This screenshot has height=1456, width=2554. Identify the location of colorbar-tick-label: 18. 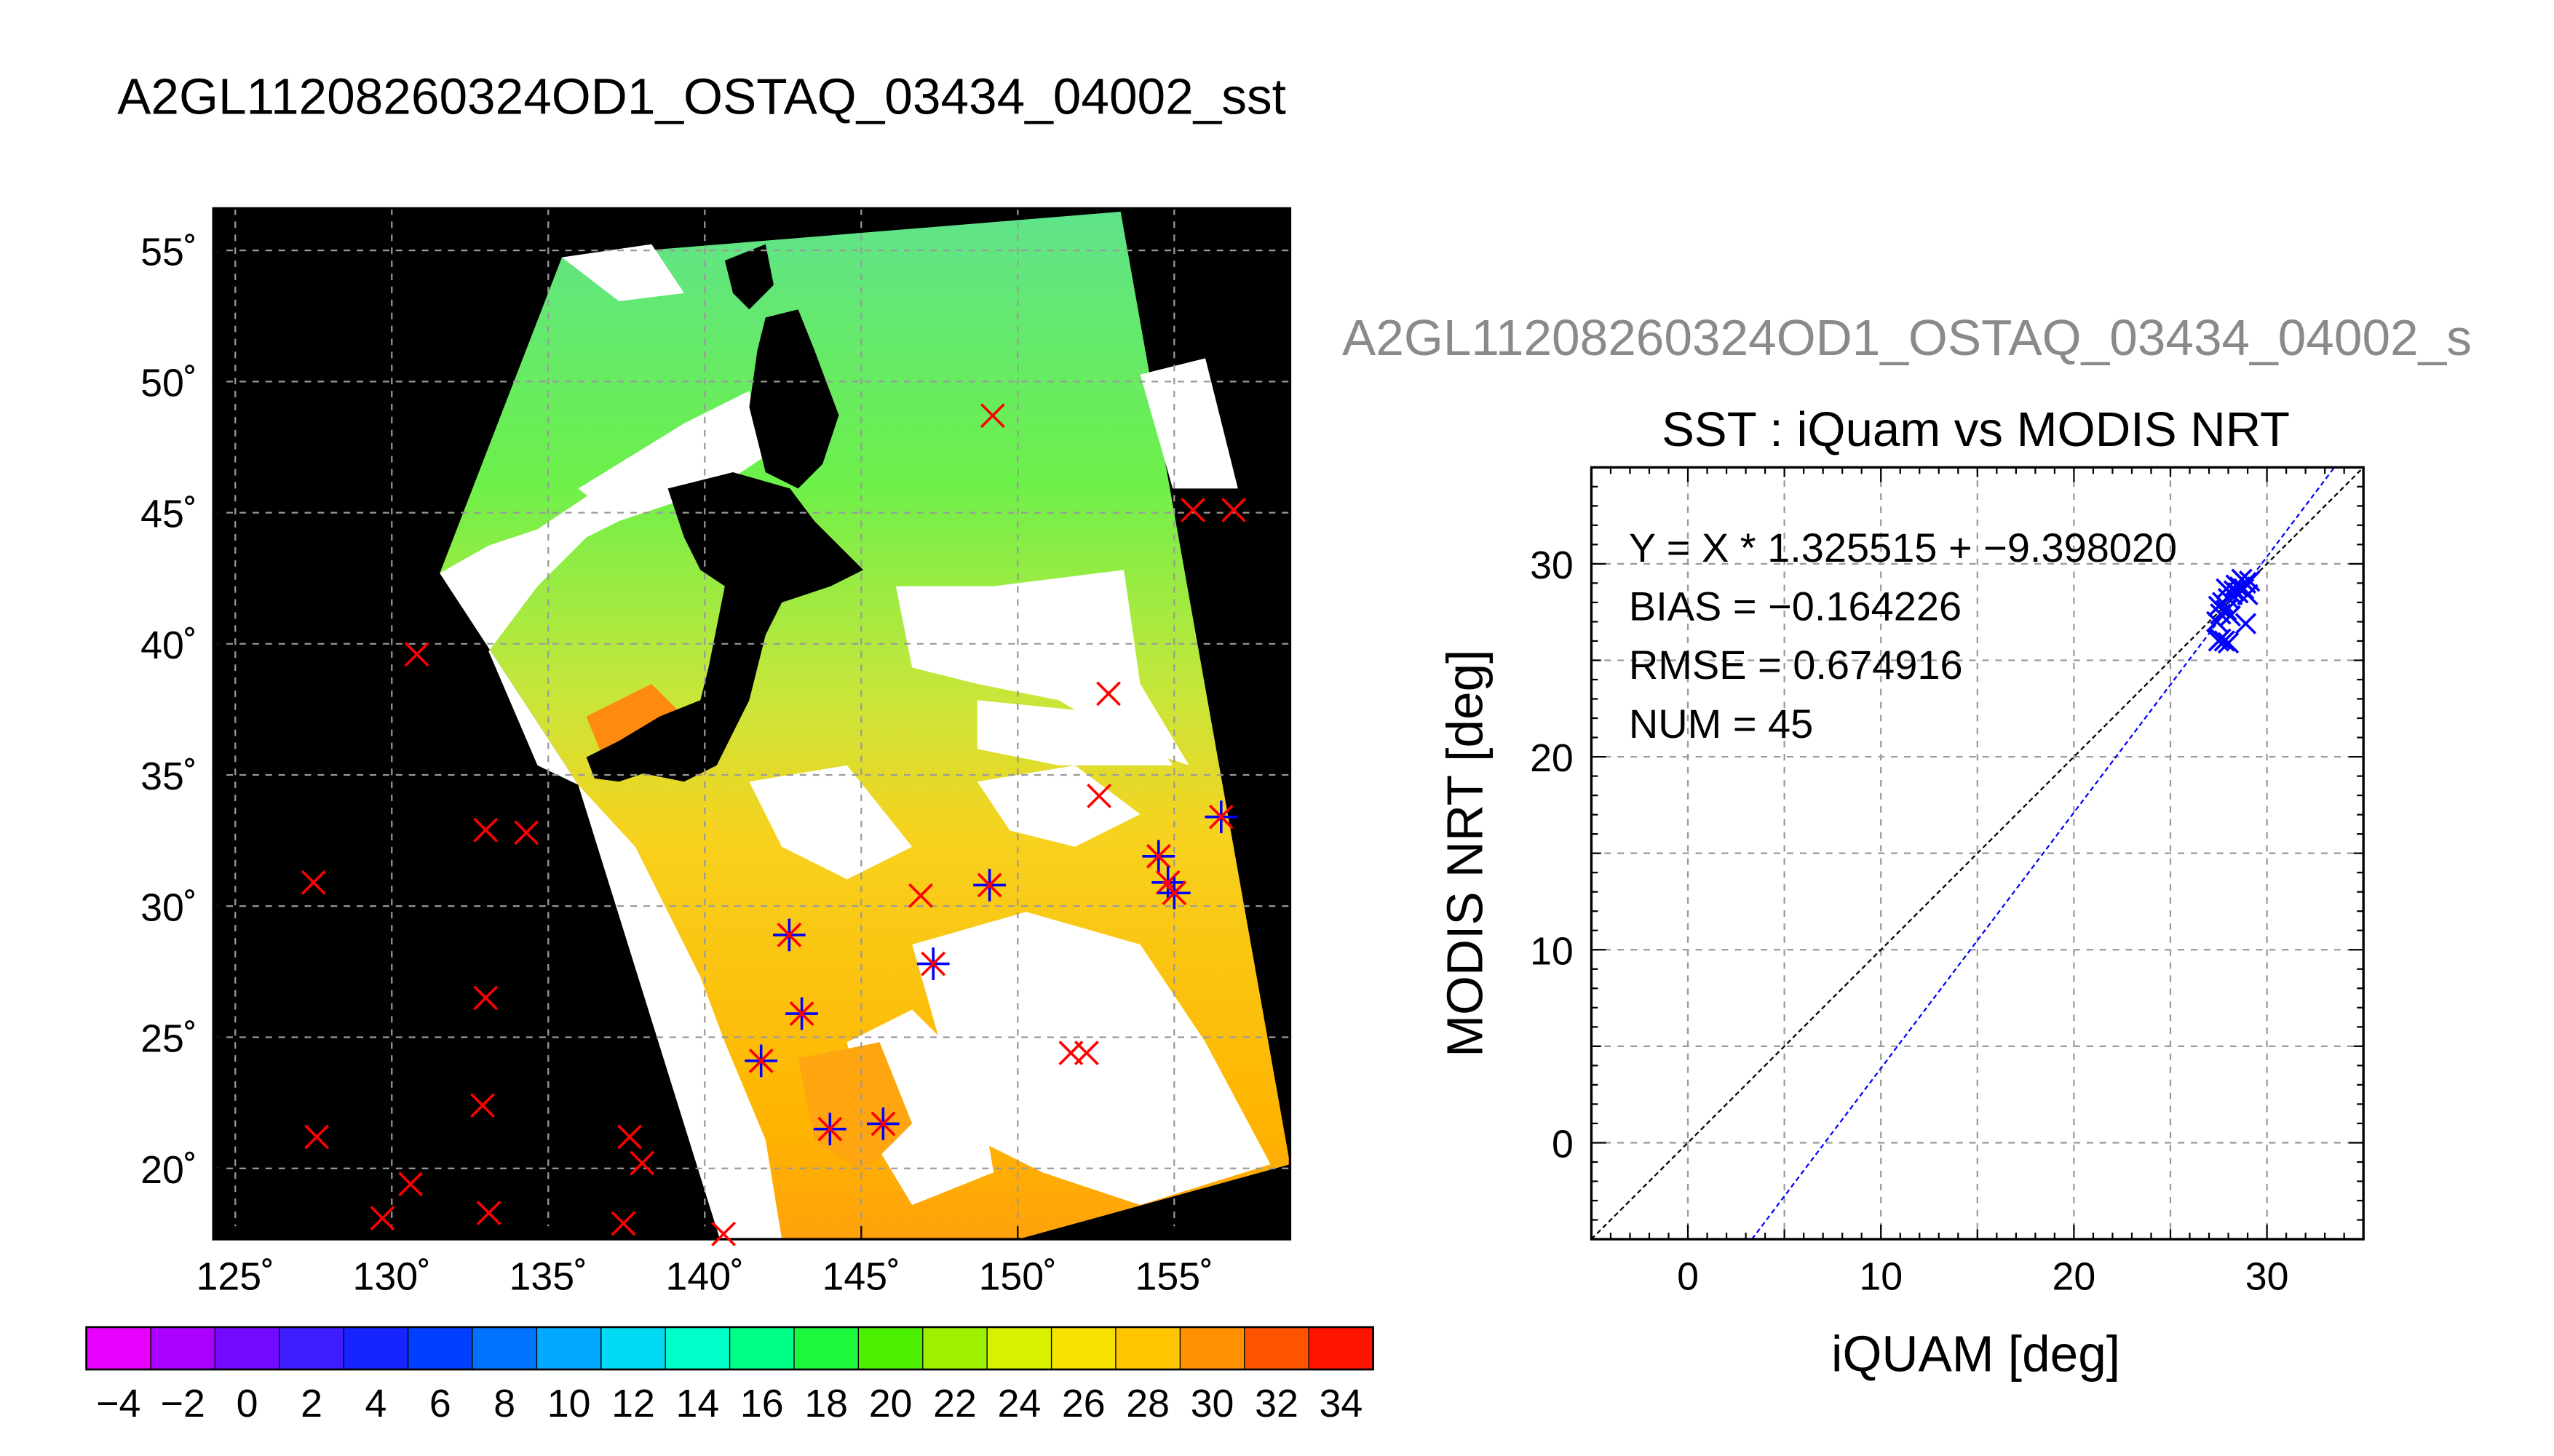
(826, 1403).